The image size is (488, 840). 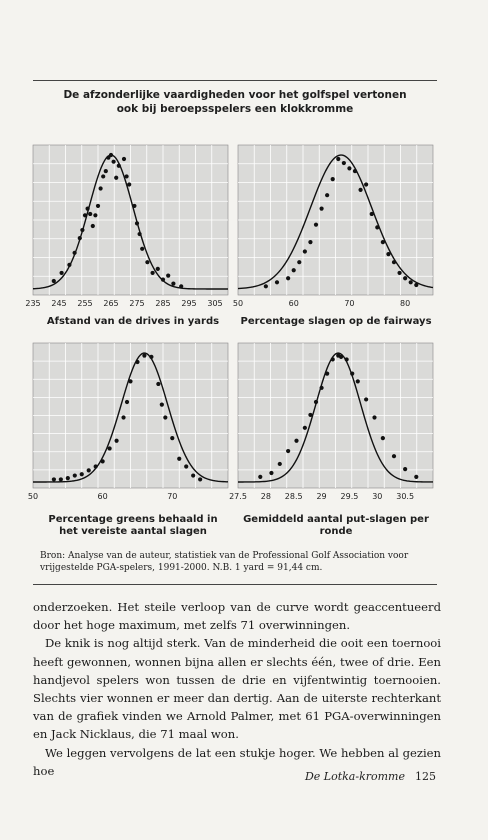 I want to click on chart-1-xlabel: Afstand van de drives in yards, so click(x=133, y=321).